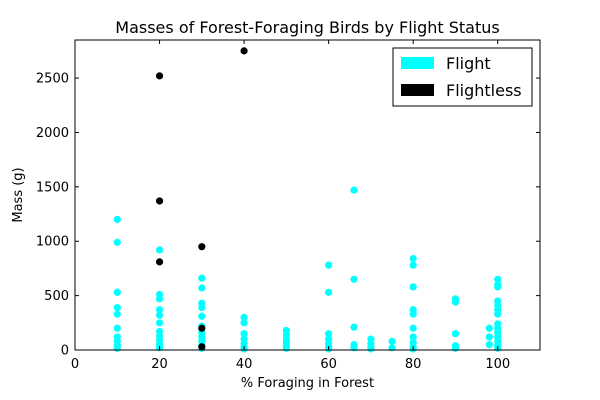  What do you see at coordinates (497, 364) in the screenshot?
I see `x-tick-label: 100` at bounding box center [497, 364].